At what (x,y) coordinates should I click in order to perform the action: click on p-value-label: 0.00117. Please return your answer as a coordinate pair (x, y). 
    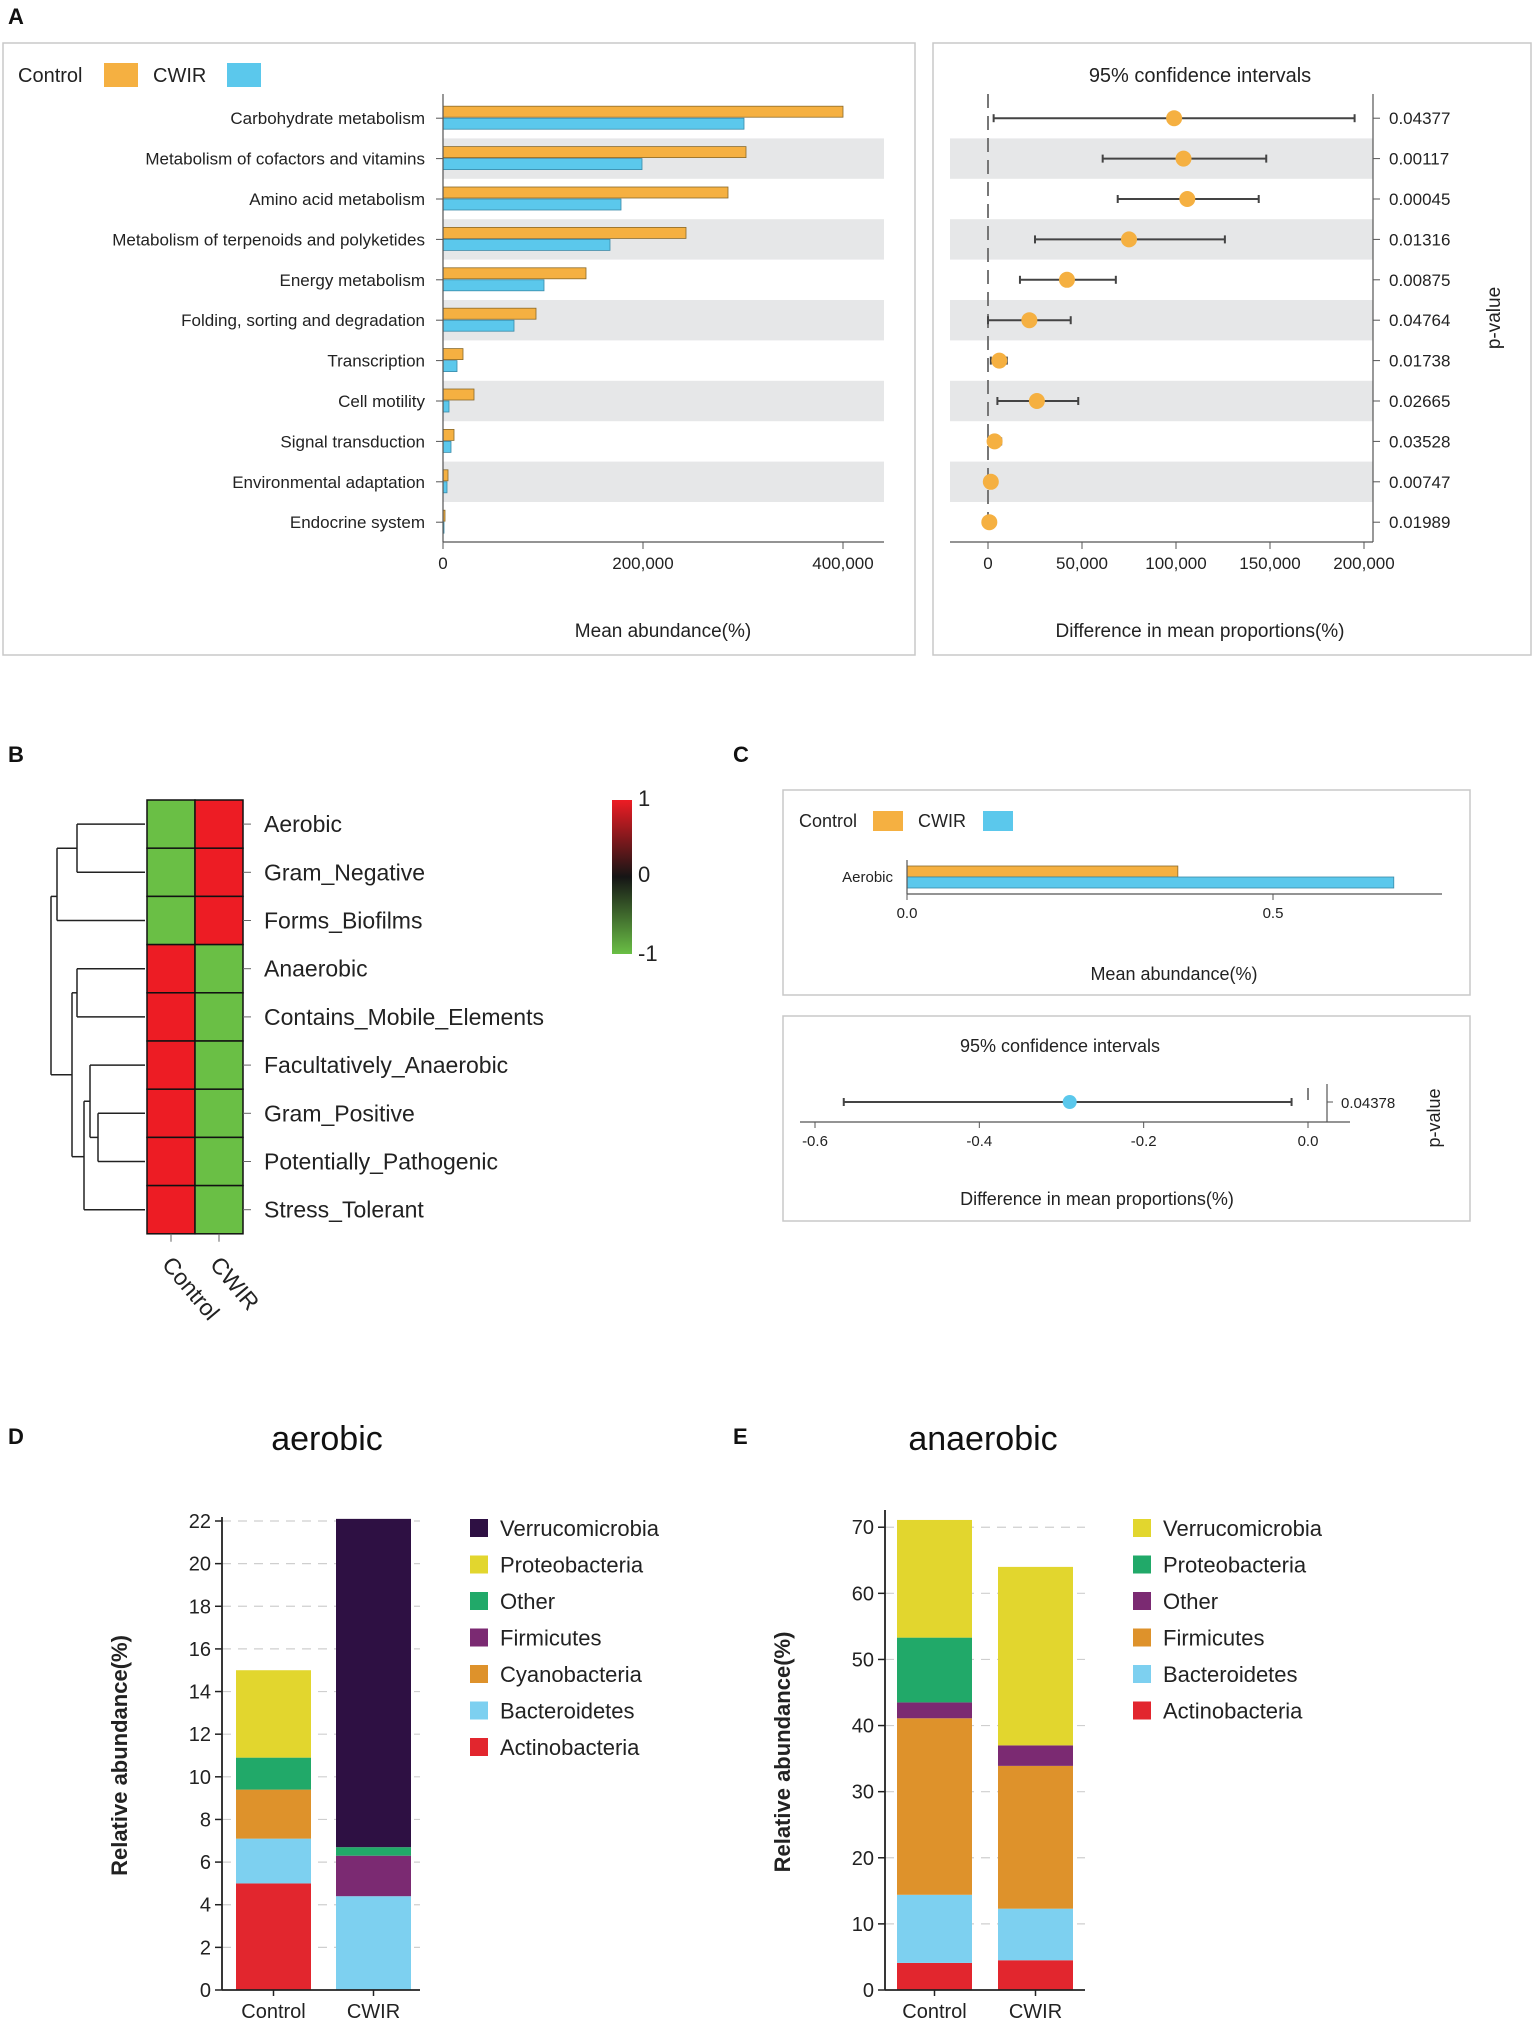
    Looking at the image, I should click on (1419, 159).